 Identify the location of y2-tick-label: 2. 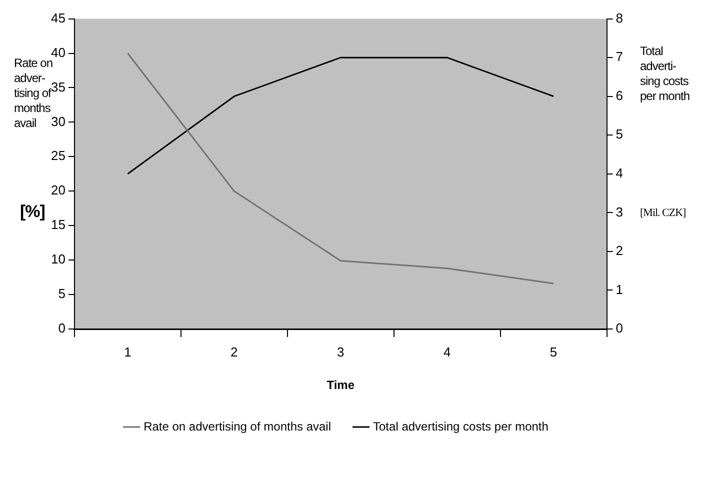
(620, 250).